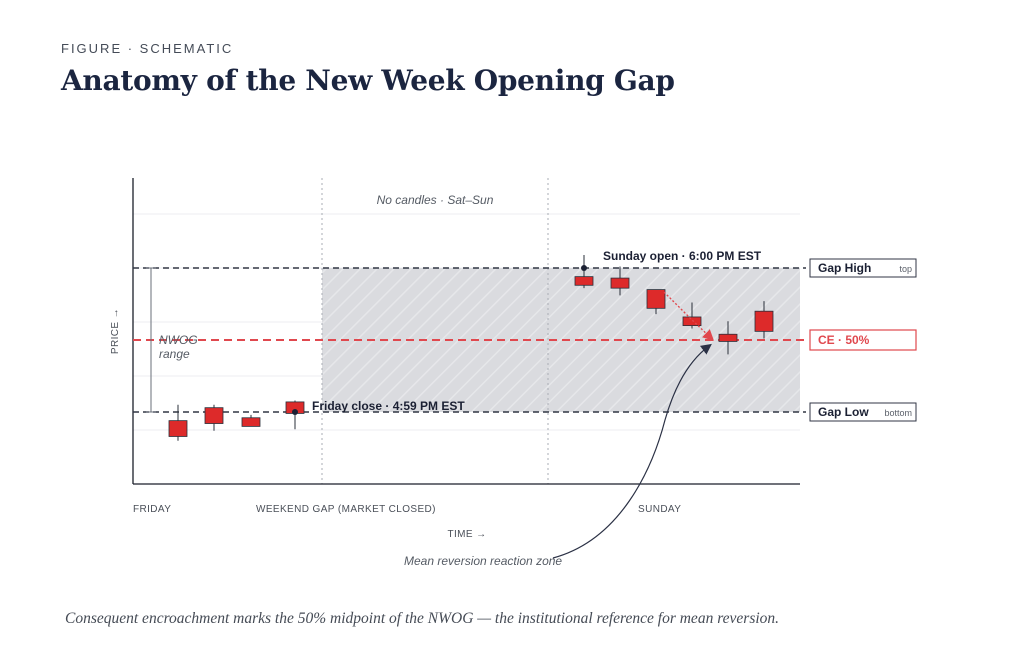  I want to click on gap-high-box: Gap High top, so click(863, 268).